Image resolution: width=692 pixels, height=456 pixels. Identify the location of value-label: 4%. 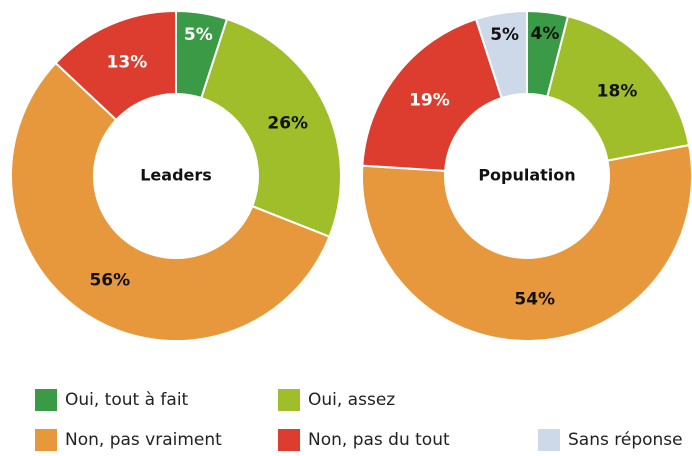
(544, 34).